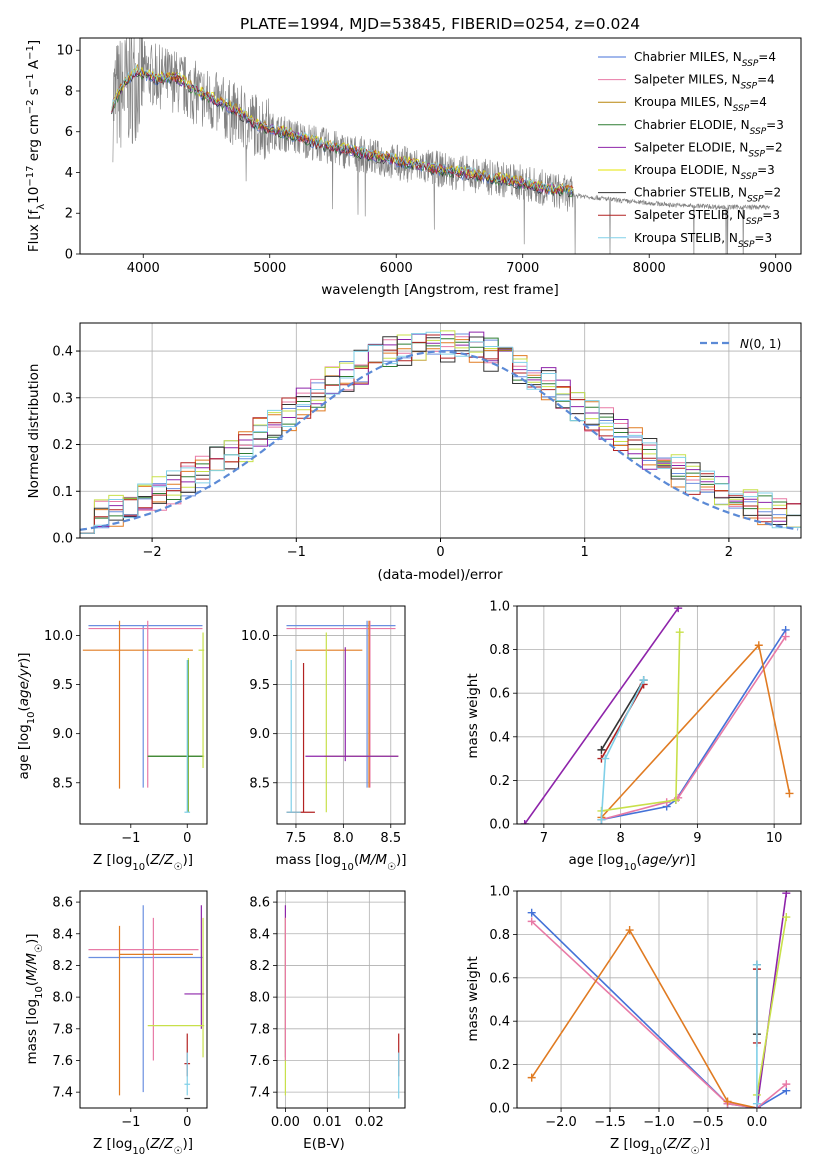 Image resolution: width=819 pixels, height=1170 pixels. I want to click on y-tick-label: 1.0, so click(499, 607).